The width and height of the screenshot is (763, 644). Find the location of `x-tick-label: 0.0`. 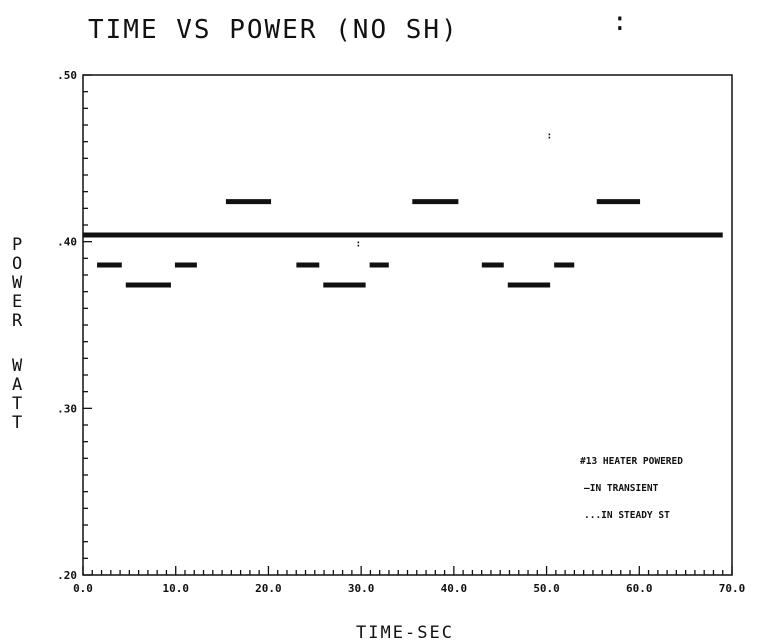

x-tick-label: 0.0 is located at coordinates (83, 588).